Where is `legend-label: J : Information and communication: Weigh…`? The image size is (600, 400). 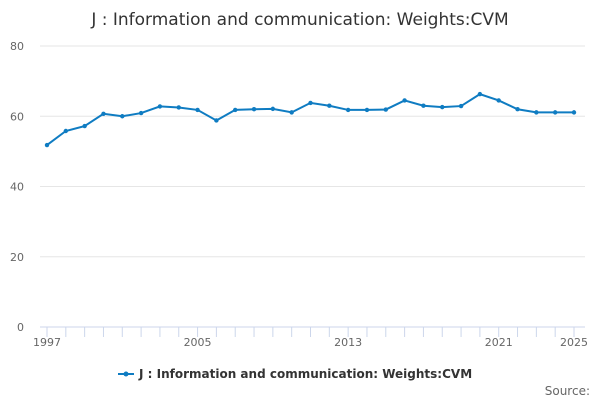
legend-label: J : Information and communication: Weigh… is located at coordinates (305, 374).